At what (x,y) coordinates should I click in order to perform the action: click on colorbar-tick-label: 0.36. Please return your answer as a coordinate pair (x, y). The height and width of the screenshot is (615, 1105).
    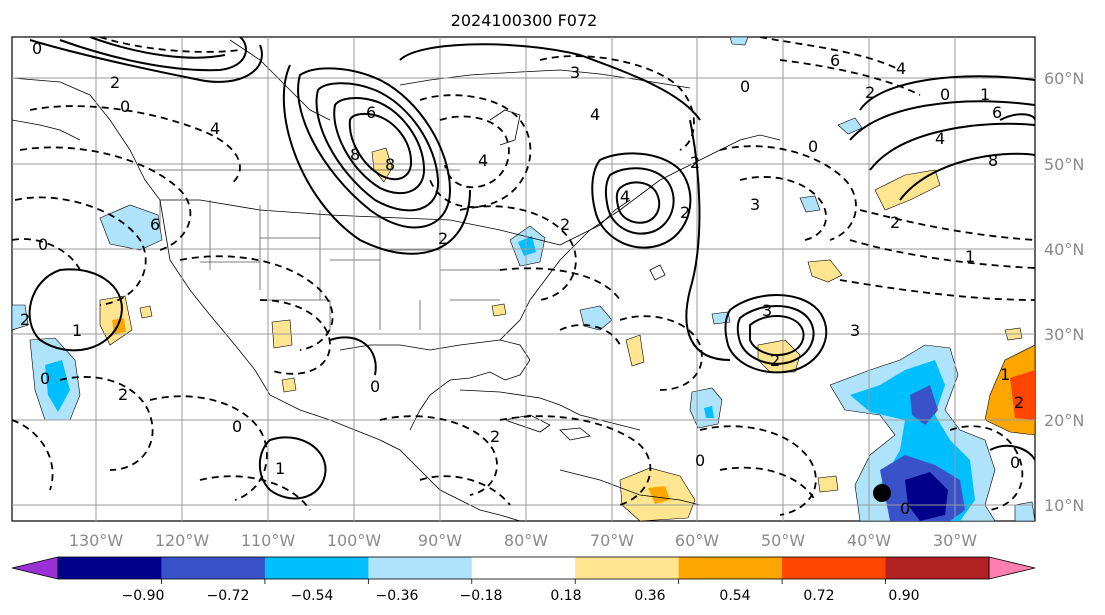
    Looking at the image, I should click on (649, 596).